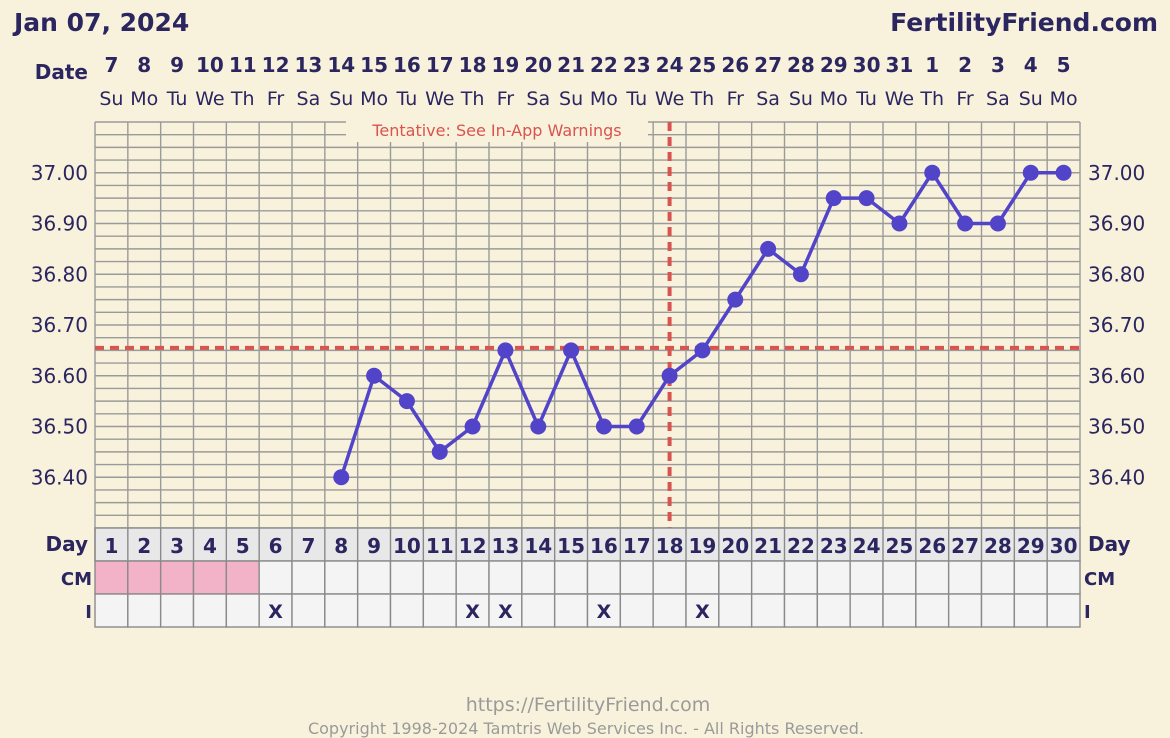 This screenshot has width=1170, height=738. I want to click on date-row-label: Date, so click(61, 72).